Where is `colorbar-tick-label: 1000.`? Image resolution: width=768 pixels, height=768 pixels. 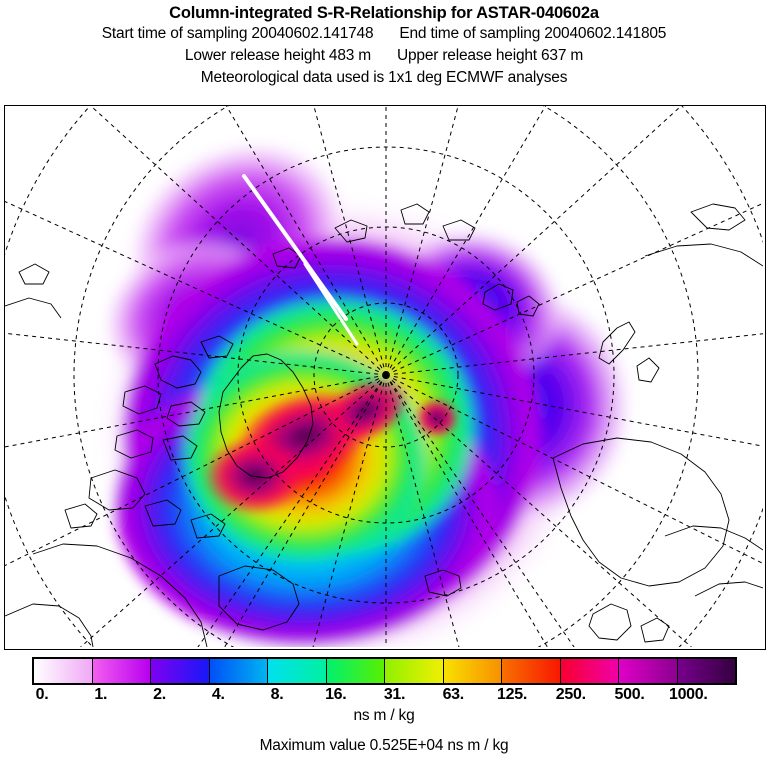
colorbar-tick-label: 1000. is located at coordinates (688, 694).